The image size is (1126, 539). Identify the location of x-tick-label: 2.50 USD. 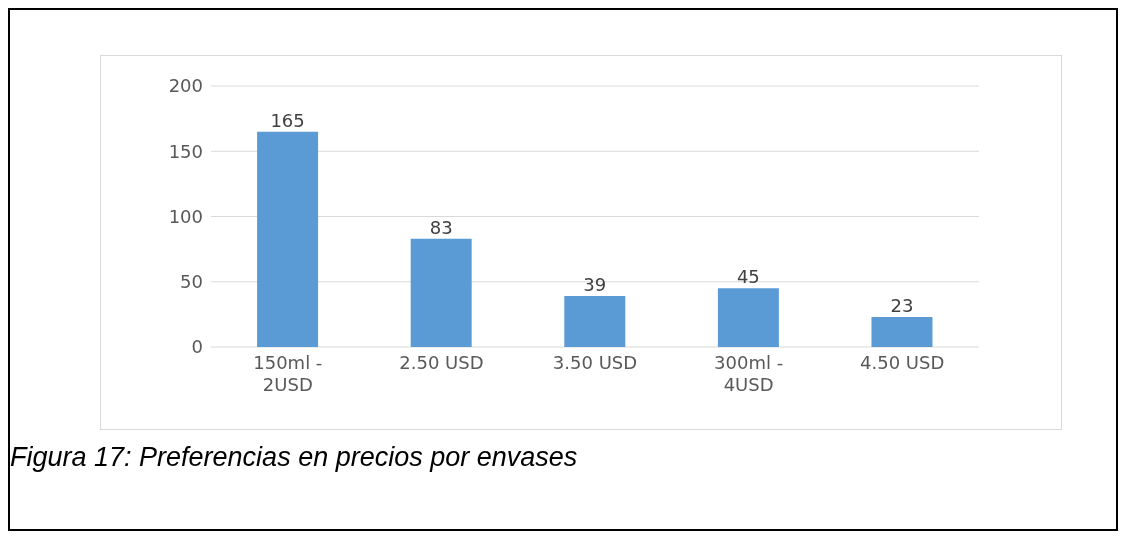
(441, 362).